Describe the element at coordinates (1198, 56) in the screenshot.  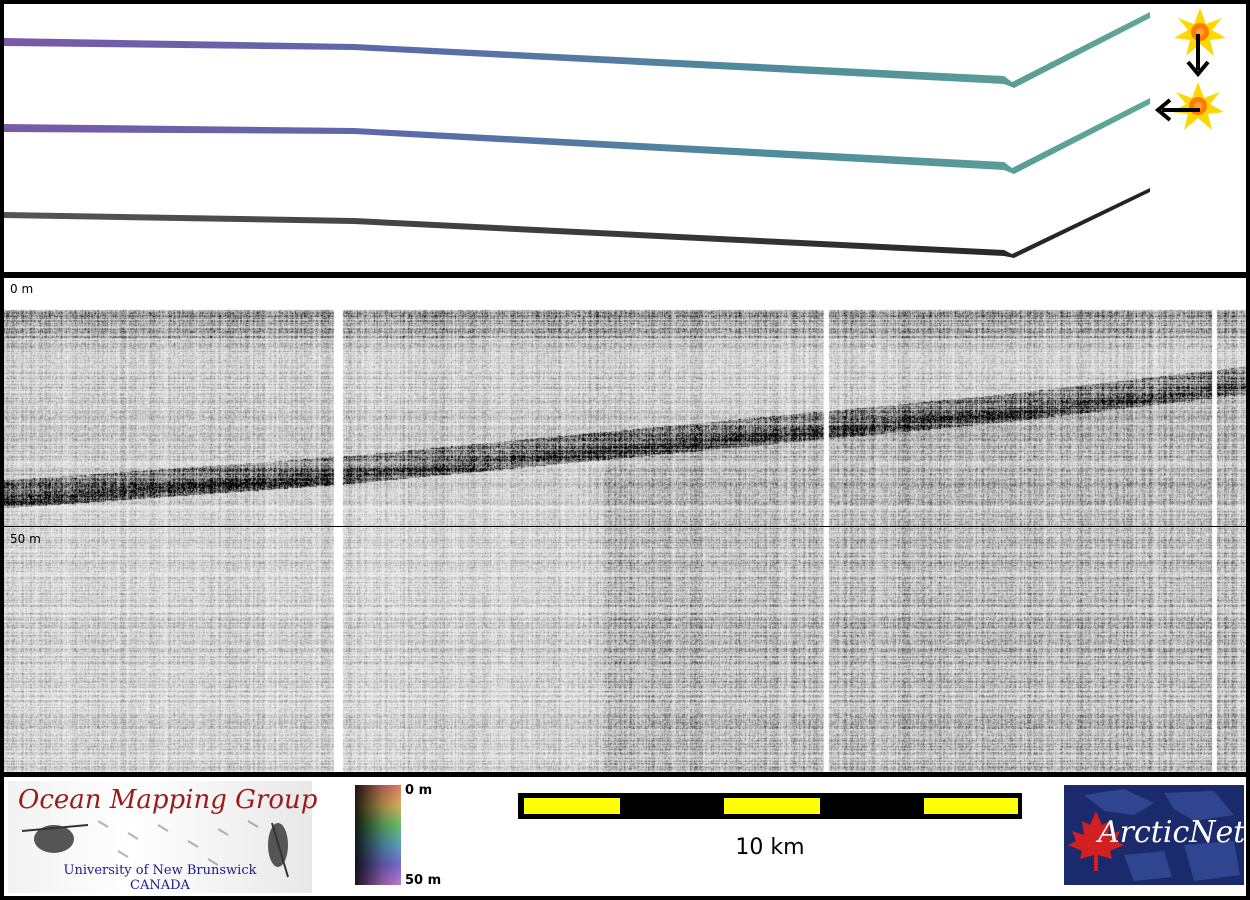
I see `arrow-down-icon` at that location.